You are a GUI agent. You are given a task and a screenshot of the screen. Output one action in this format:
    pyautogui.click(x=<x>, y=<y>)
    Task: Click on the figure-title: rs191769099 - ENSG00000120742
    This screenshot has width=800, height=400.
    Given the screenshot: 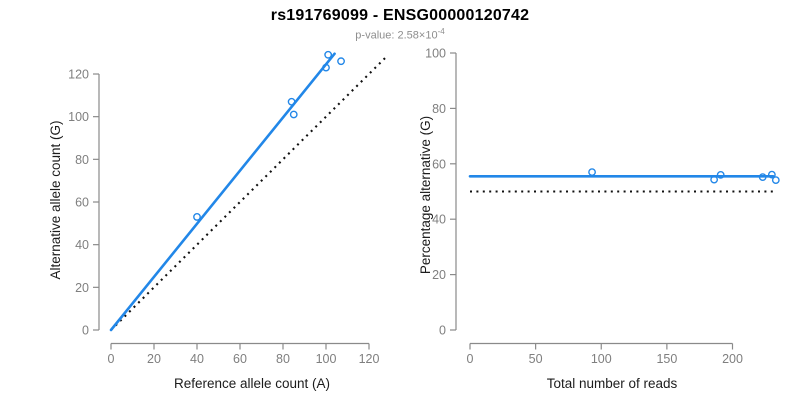 What is the action you would take?
    pyautogui.click(x=400, y=15)
    